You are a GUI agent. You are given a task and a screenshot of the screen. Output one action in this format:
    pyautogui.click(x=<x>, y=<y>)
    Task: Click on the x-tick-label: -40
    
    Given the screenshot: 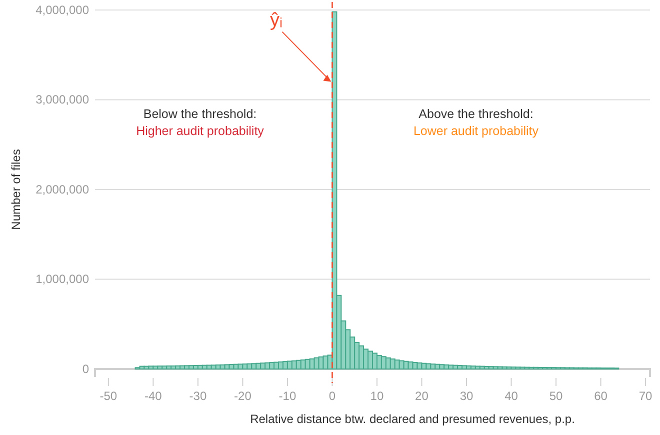 What is the action you would take?
    pyautogui.click(x=153, y=396)
    